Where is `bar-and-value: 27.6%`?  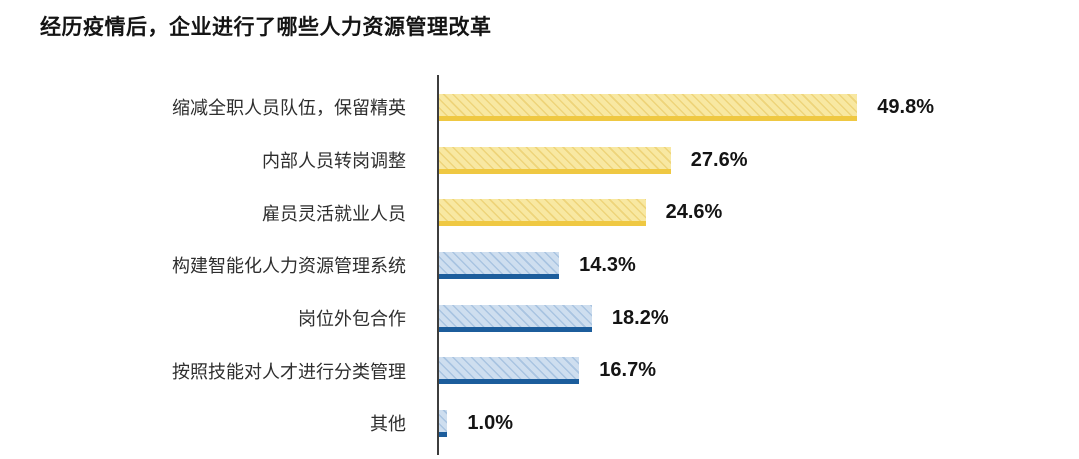 bar-and-value: 27.6% is located at coordinates (593, 160).